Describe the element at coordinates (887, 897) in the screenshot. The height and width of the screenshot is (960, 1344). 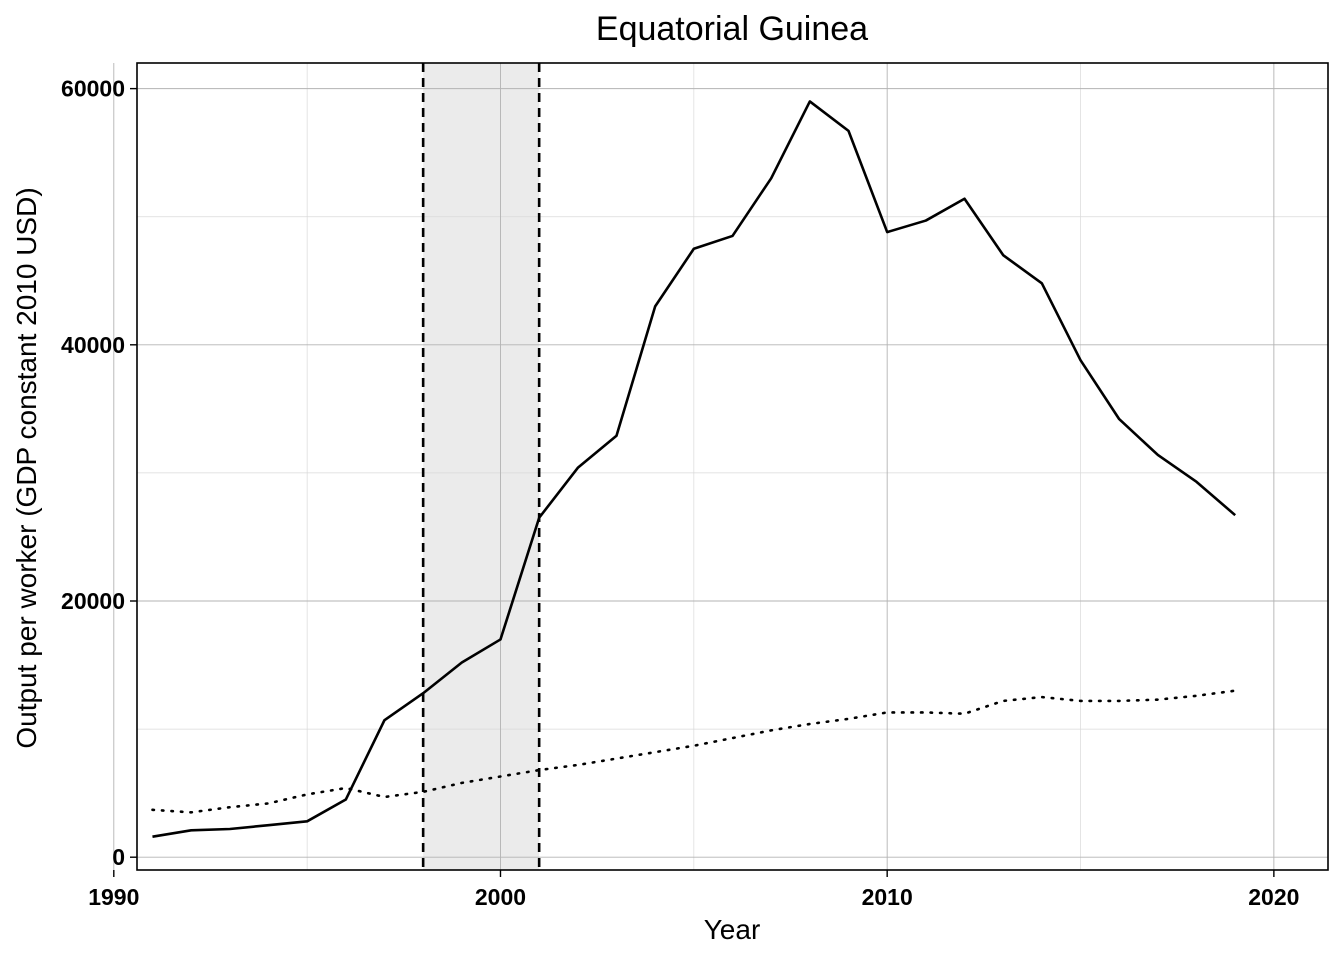
I see `x-tick-label: 2010` at that location.